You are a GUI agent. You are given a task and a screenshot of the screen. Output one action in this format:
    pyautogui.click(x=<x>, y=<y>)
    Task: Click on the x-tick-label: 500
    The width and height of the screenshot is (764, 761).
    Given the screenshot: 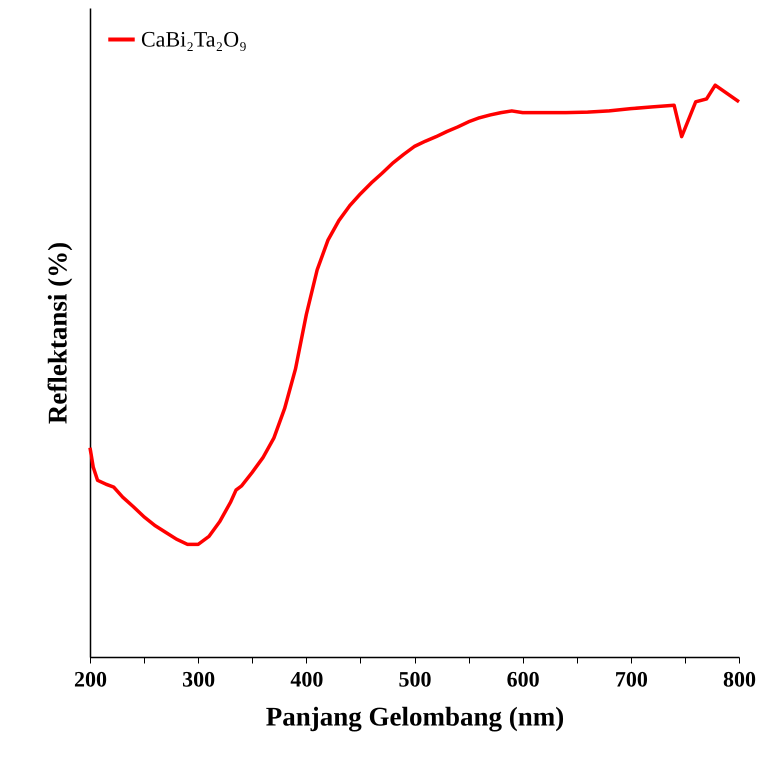 What is the action you would take?
    pyautogui.click(x=415, y=679)
    